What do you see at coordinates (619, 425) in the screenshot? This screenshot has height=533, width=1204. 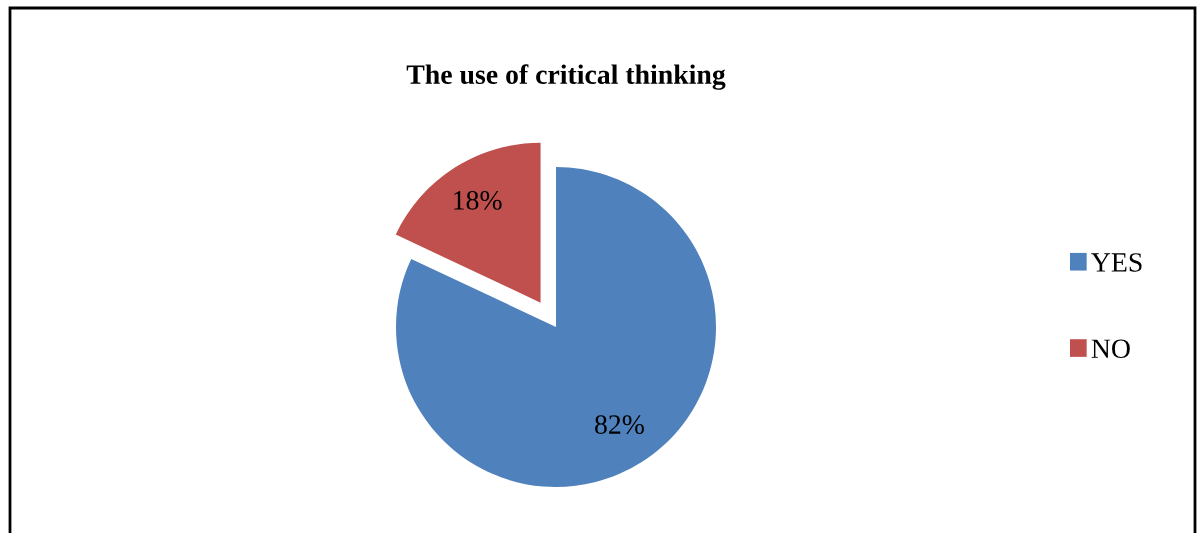 I see `data-label: 82%` at bounding box center [619, 425].